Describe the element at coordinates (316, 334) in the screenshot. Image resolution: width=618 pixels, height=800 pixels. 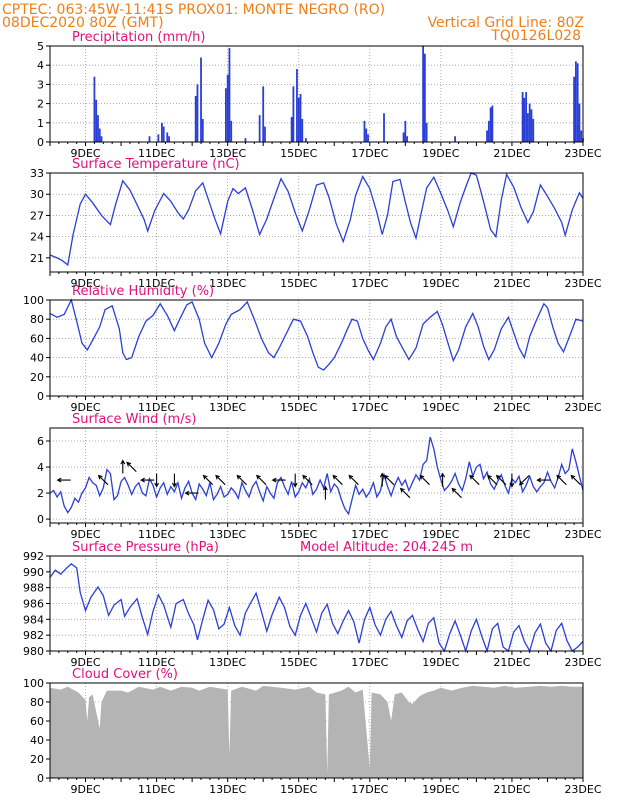
I see `humidity-series-line` at that location.